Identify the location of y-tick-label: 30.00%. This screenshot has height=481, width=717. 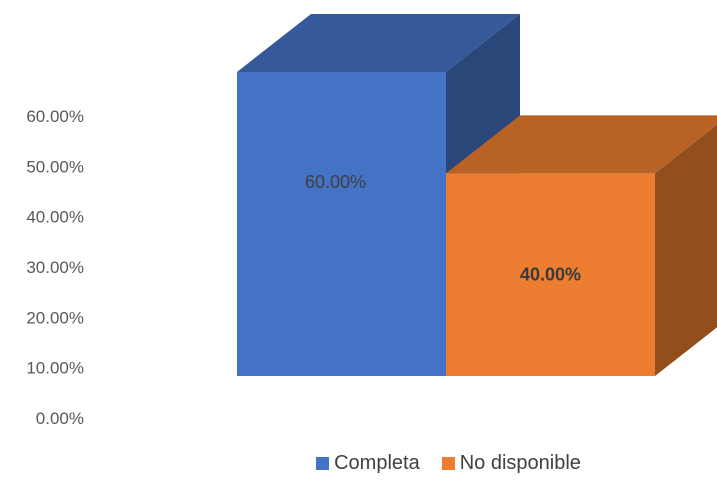
(55, 267).